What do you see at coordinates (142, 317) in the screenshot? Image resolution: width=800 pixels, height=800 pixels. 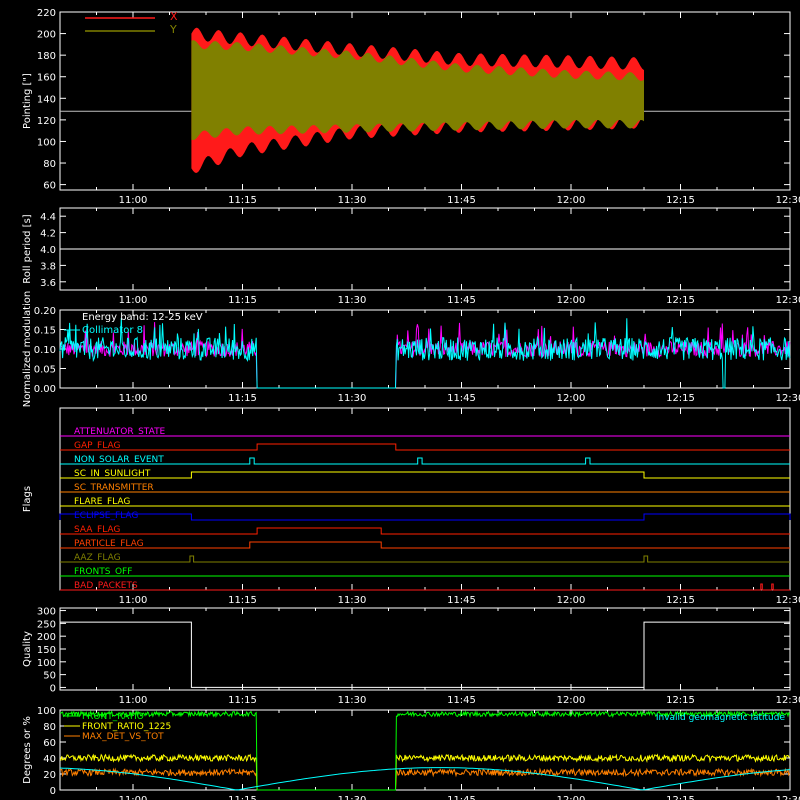 I see `energy-band-annotation: Energy band: 12-25 keV` at bounding box center [142, 317].